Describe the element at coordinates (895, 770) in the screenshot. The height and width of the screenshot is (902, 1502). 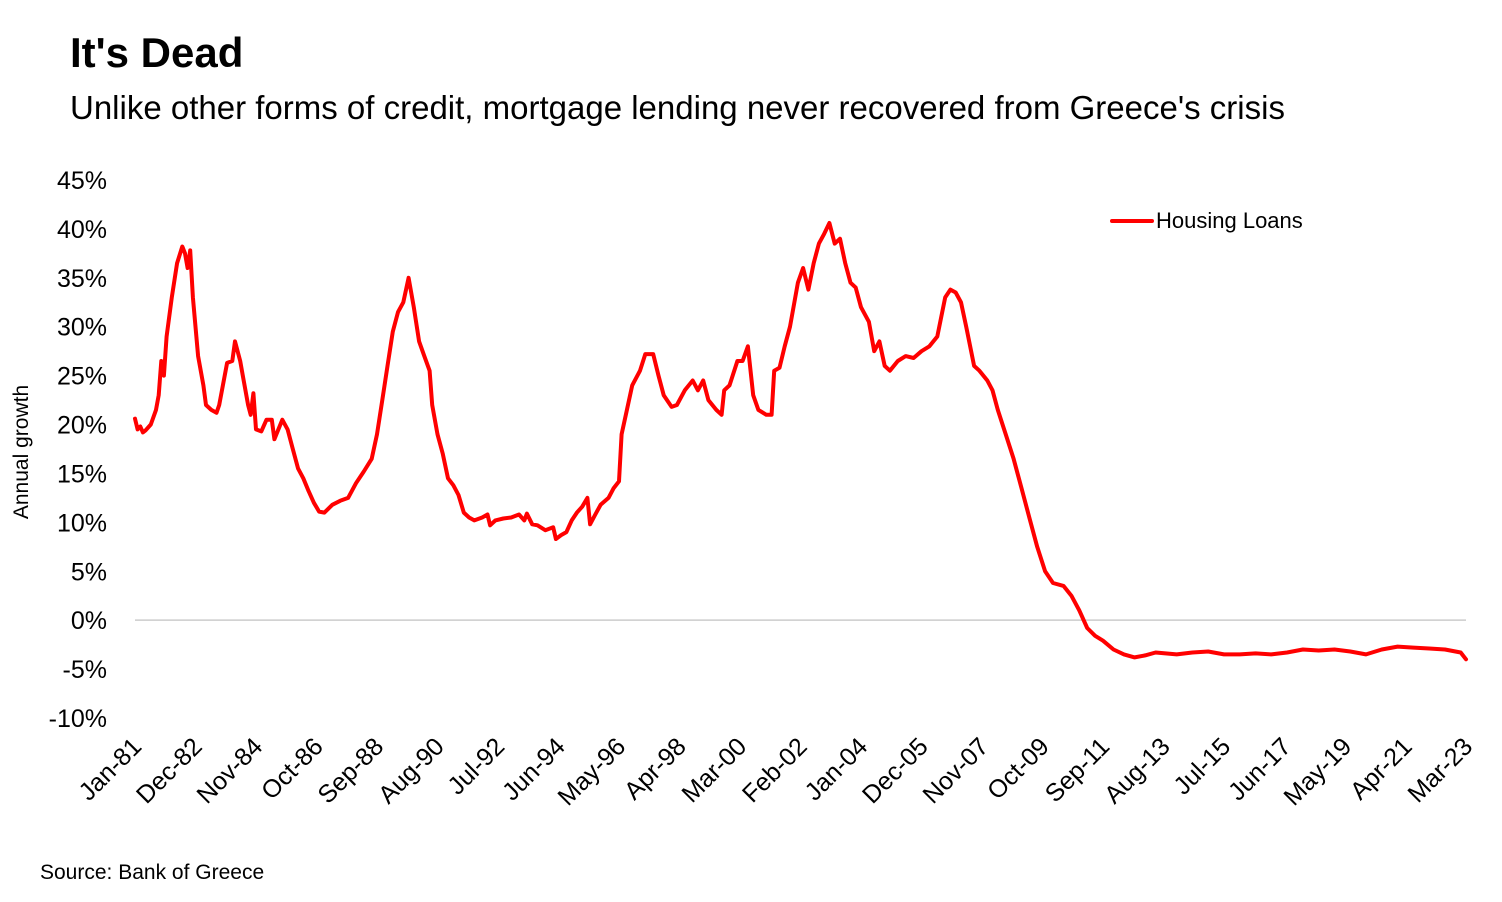
I see `x-tick-label: Dec-05` at that location.